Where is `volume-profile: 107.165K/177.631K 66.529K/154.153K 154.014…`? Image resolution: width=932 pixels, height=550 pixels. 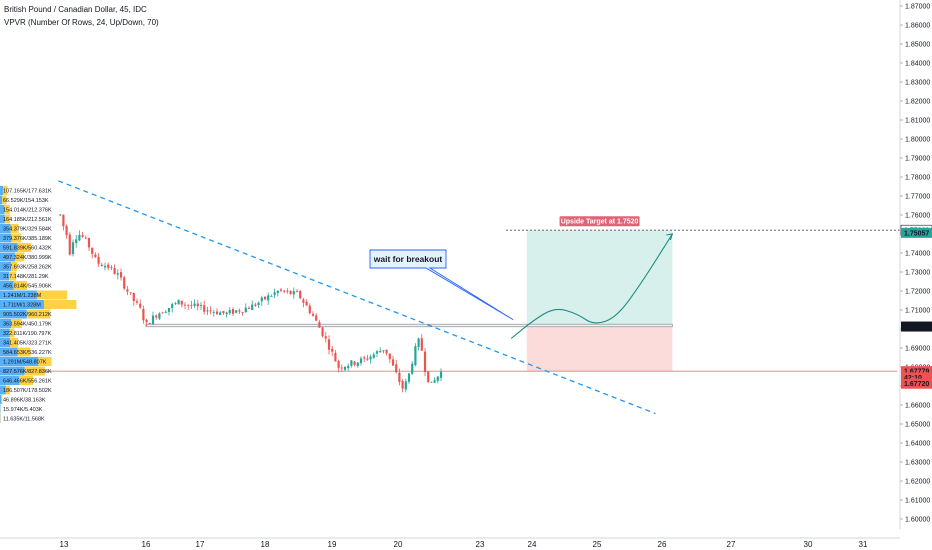 volume-profile: 107.165K/177.631K 66.529K/154.153K 154.014… is located at coordinates (38, 304).